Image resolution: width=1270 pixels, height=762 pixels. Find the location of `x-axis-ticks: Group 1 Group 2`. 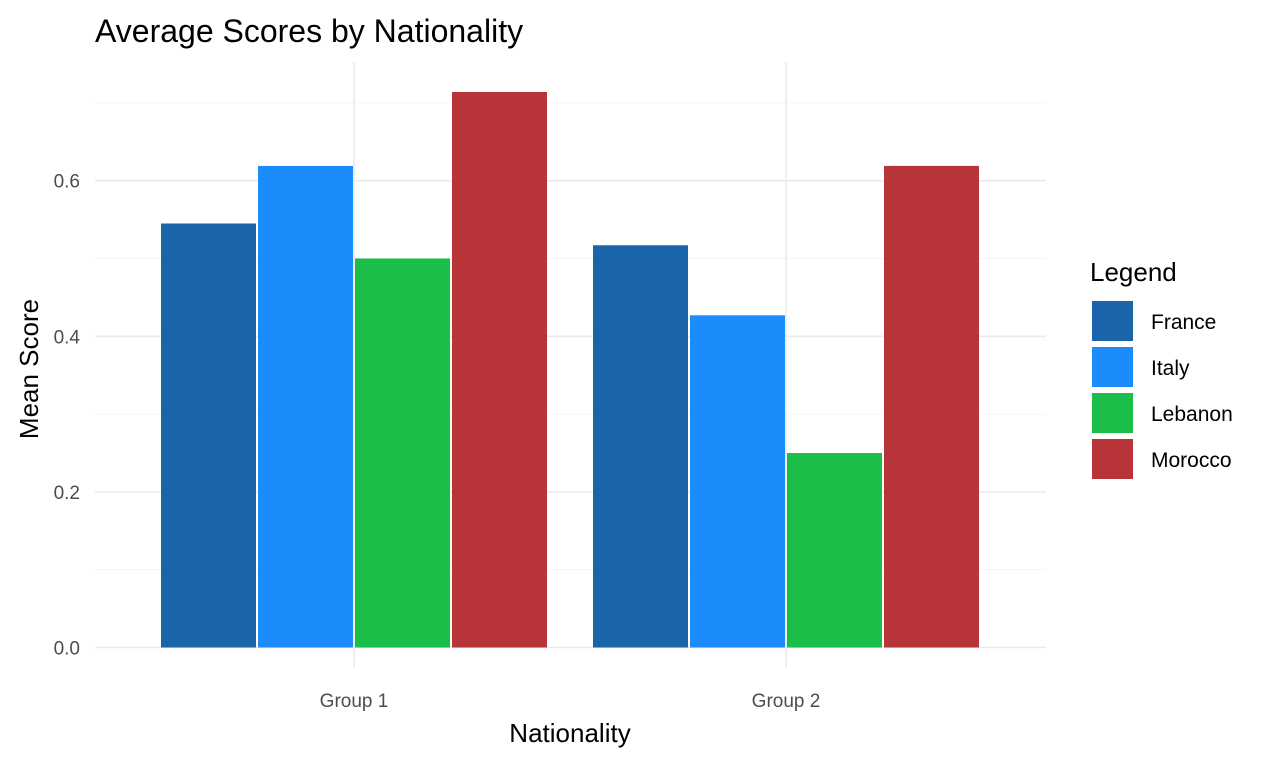

x-axis-ticks: Group 1 Group 2 is located at coordinates (570, 701).